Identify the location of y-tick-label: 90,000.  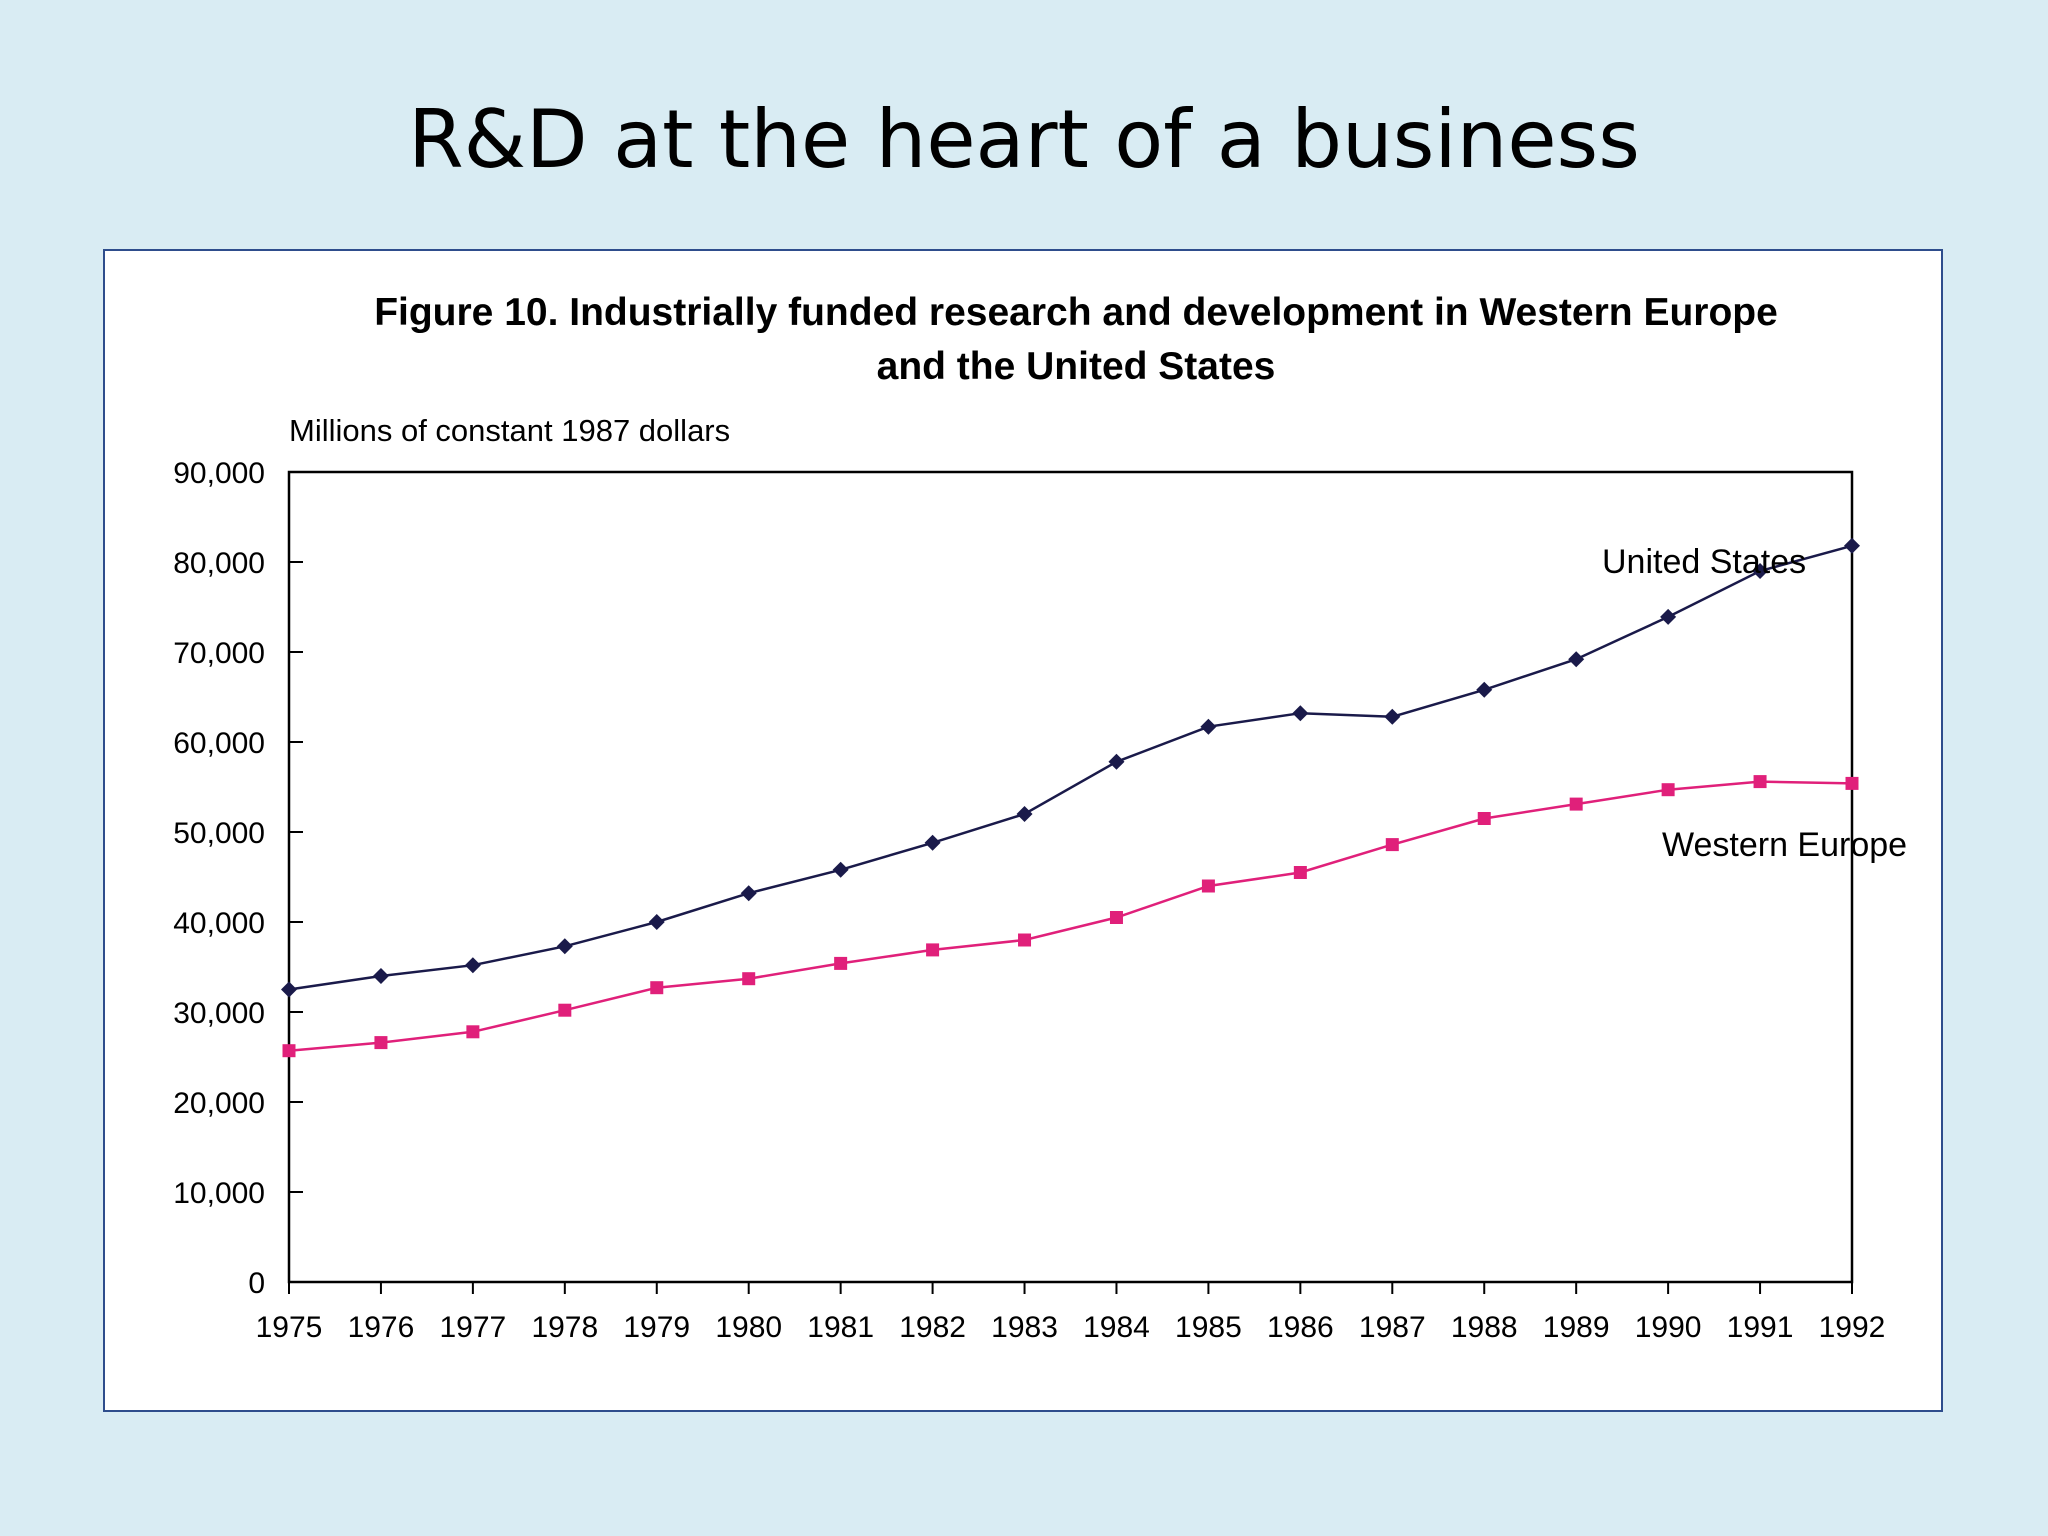
(219, 473).